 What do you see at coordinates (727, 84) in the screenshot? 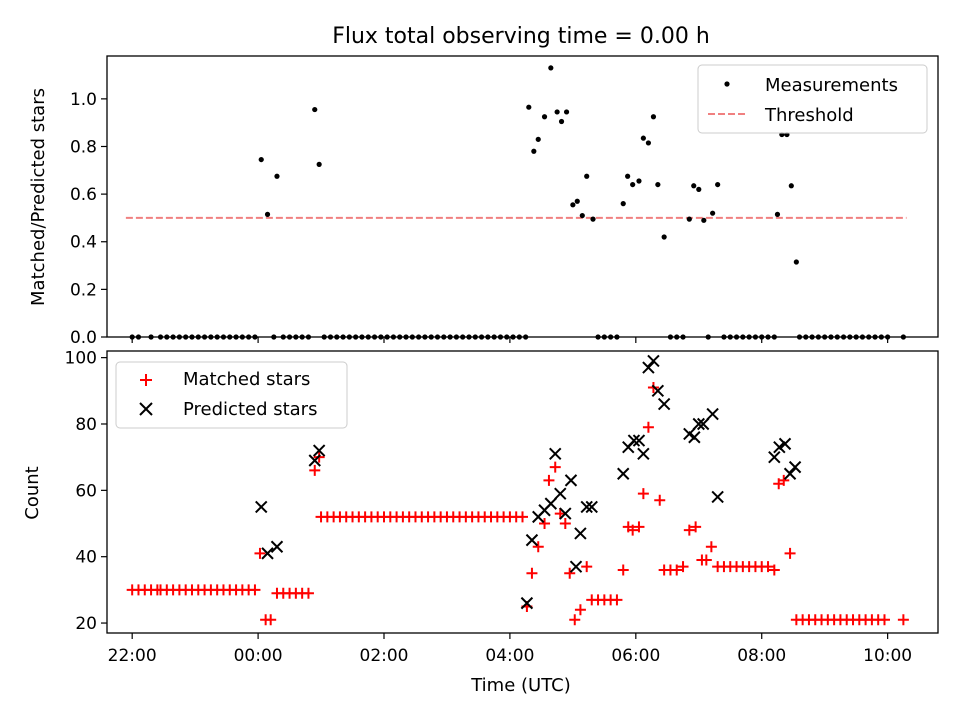
I see `legend-measurements-marker` at bounding box center [727, 84].